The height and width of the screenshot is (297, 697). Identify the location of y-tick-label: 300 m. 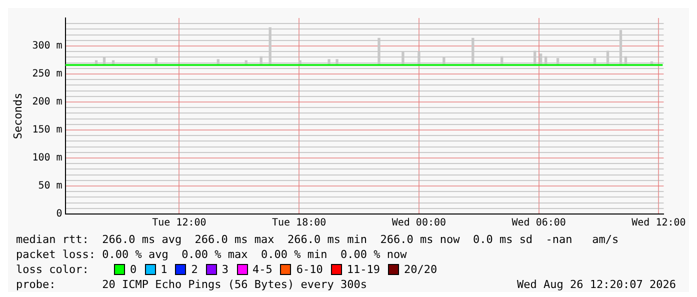
(47, 46).